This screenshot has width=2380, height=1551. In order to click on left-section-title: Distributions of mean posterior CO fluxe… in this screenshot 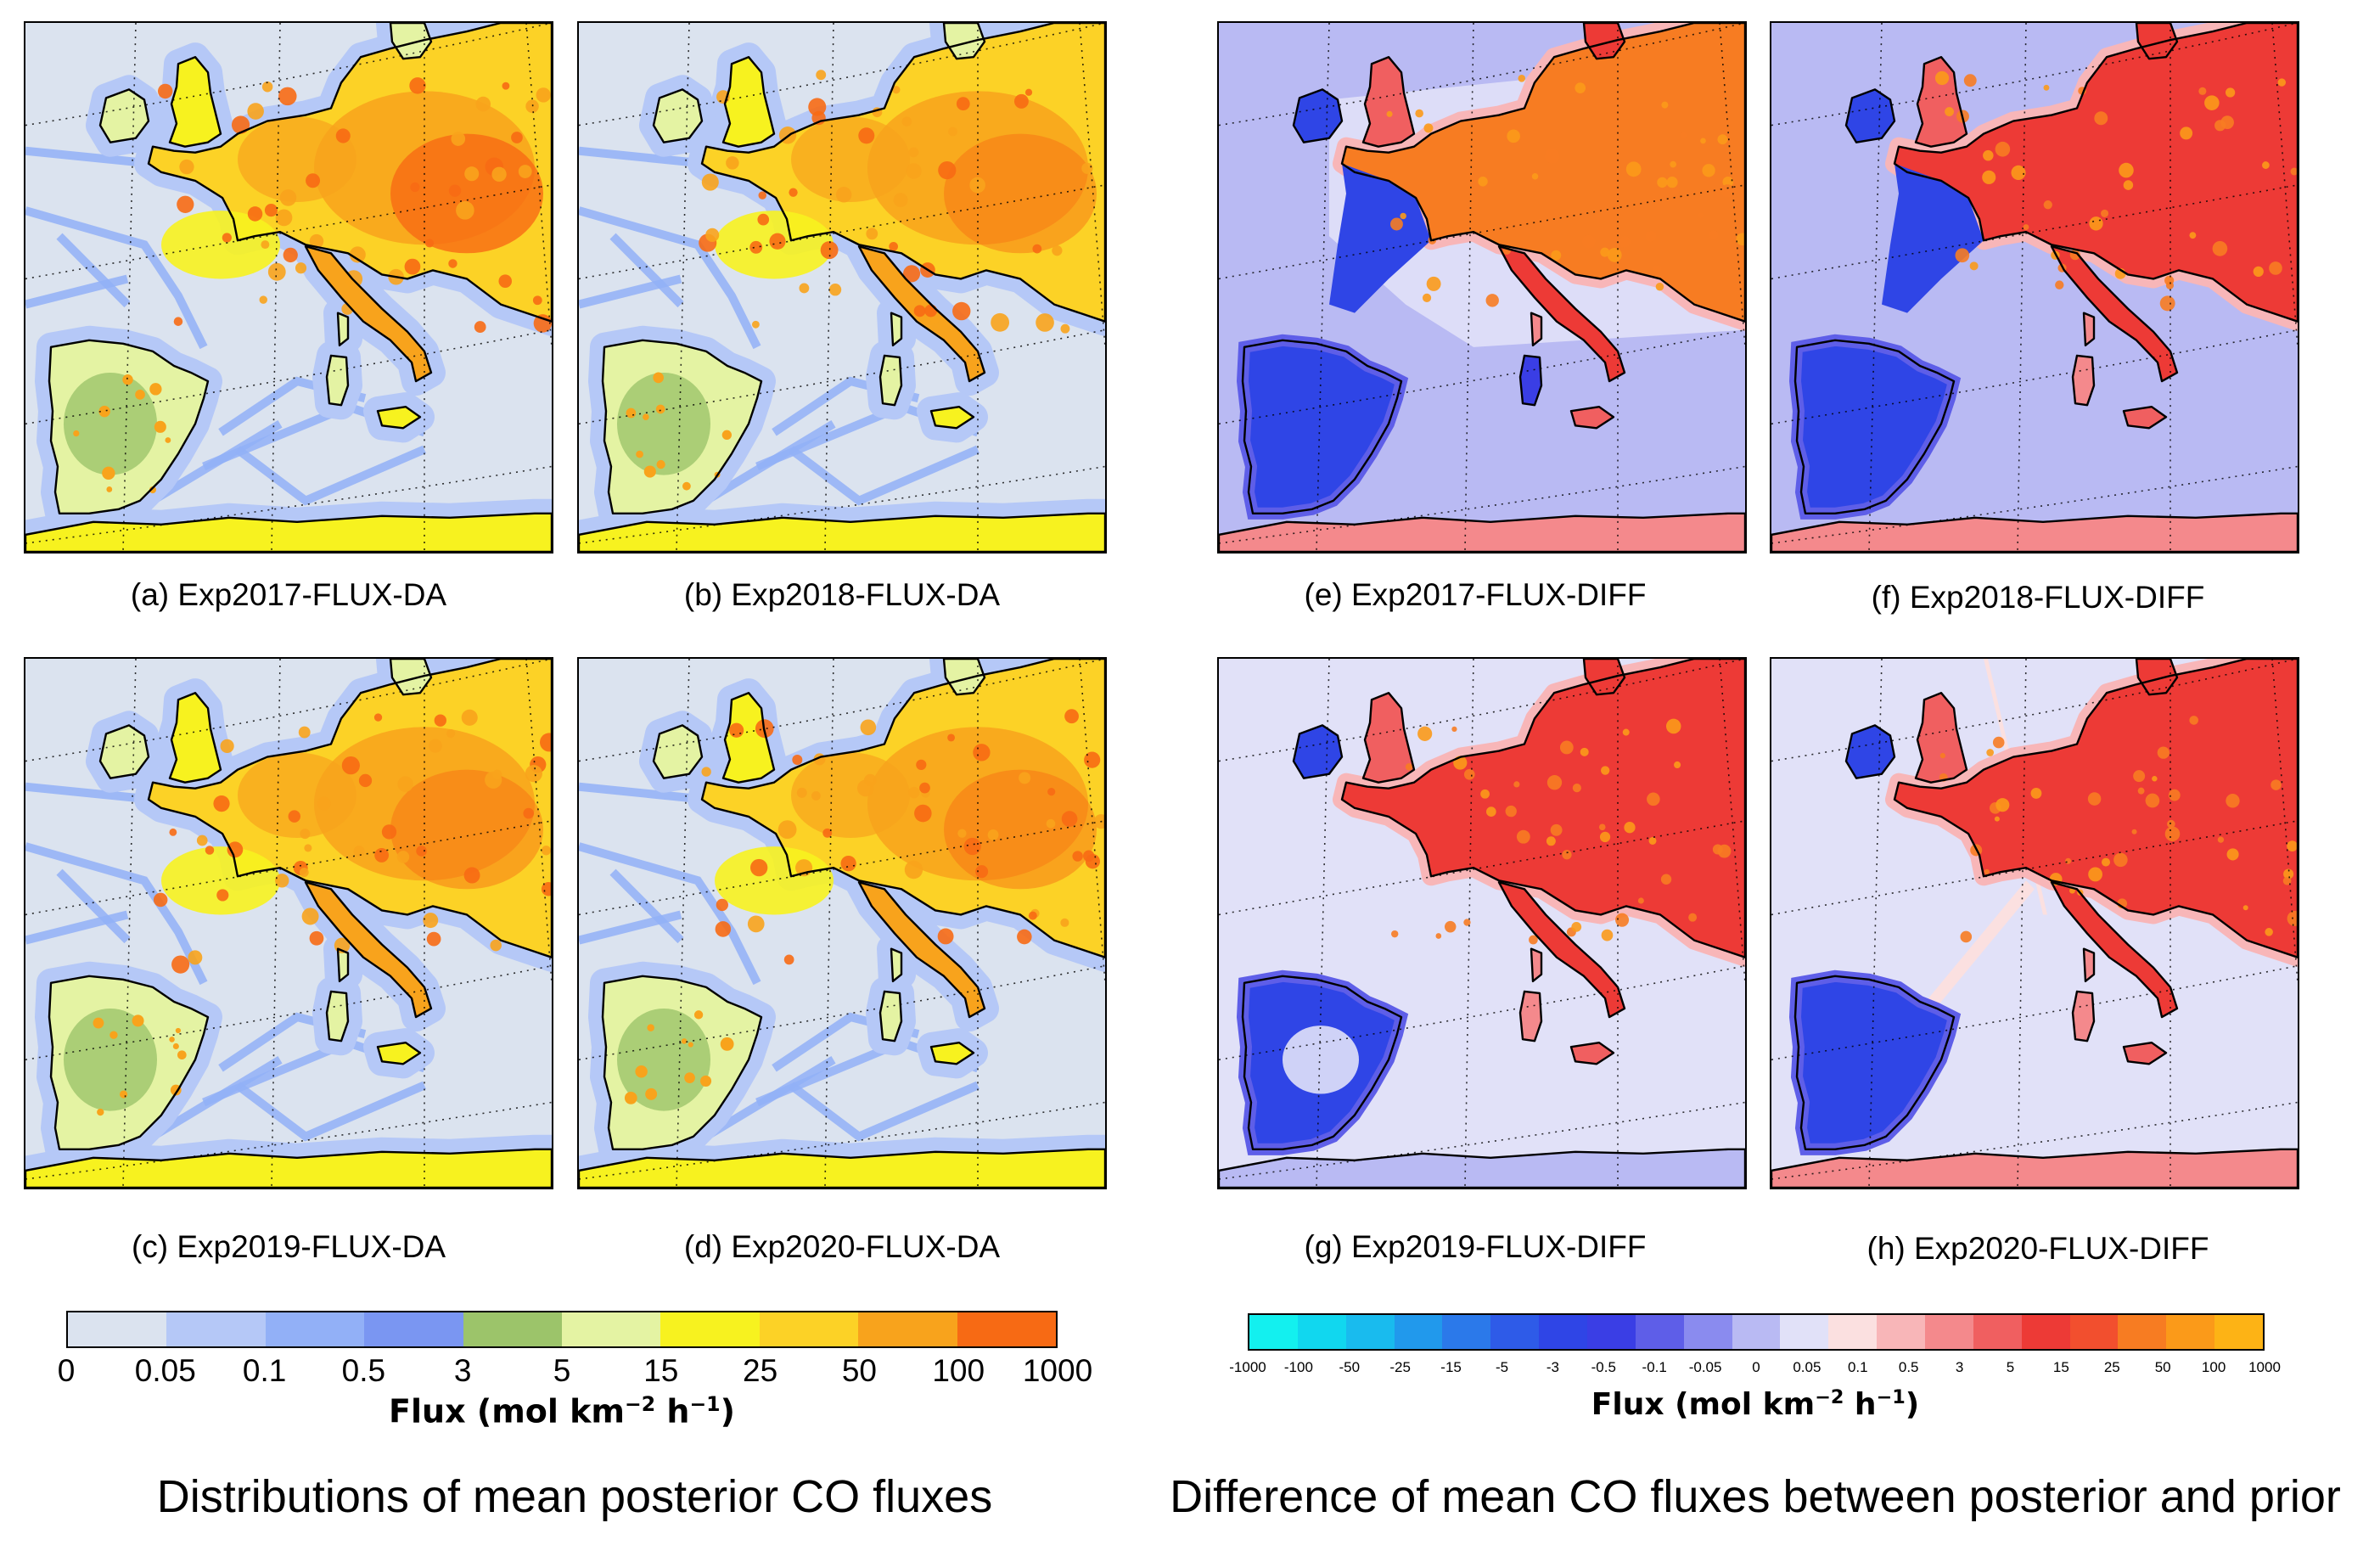, I will do `click(574, 1496)`.